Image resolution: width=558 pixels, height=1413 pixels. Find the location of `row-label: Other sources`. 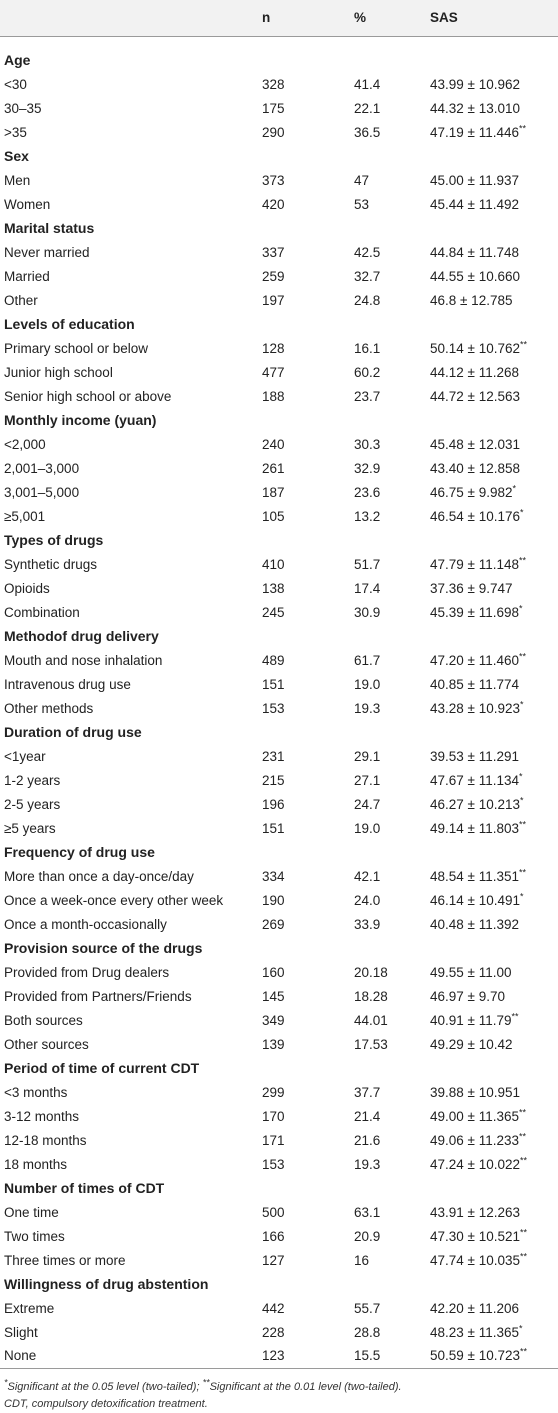

row-label: Other sources is located at coordinates (46, 1044).